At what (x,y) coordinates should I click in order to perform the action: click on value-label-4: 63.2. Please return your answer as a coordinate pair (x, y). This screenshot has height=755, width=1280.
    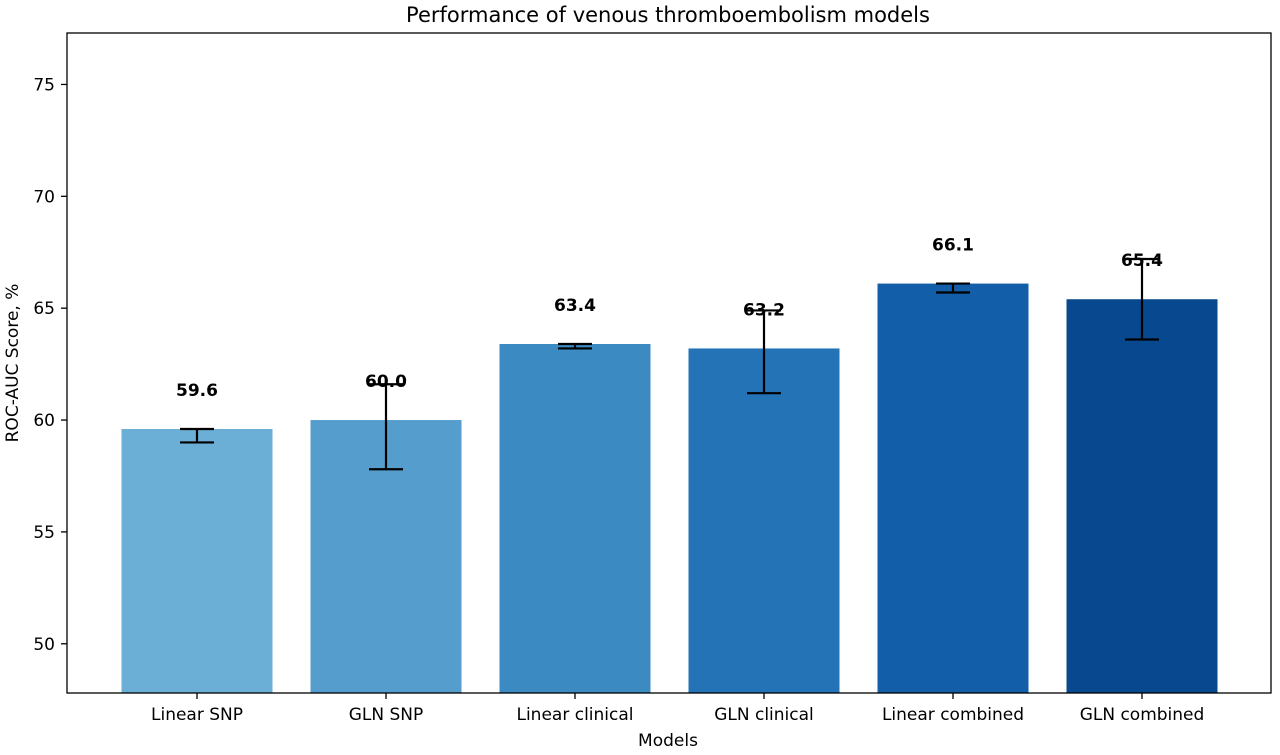
    Looking at the image, I should click on (764, 310).